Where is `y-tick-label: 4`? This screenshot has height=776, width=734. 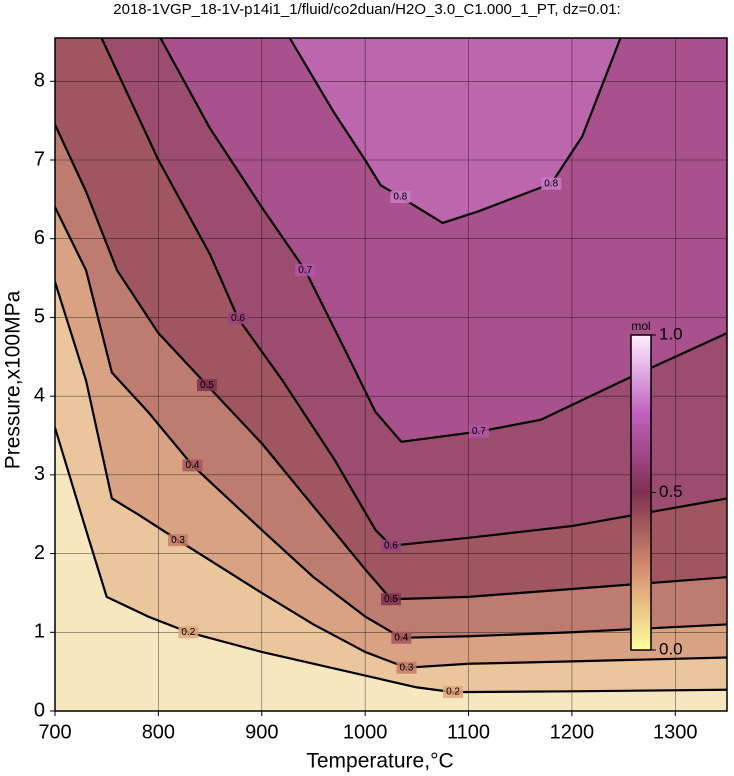 y-tick-label: 4 is located at coordinates (39, 395).